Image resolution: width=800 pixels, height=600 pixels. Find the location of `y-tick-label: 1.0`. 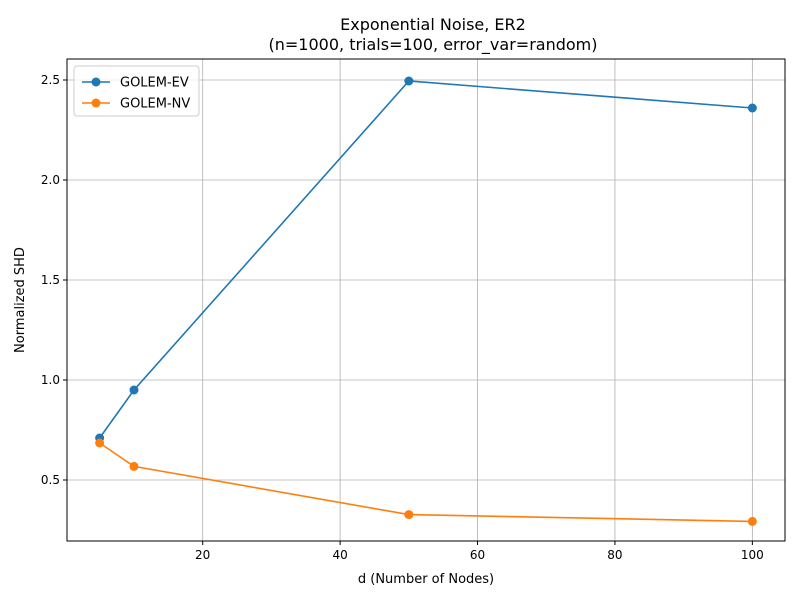

y-tick-label: 1.0 is located at coordinates (50, 380).